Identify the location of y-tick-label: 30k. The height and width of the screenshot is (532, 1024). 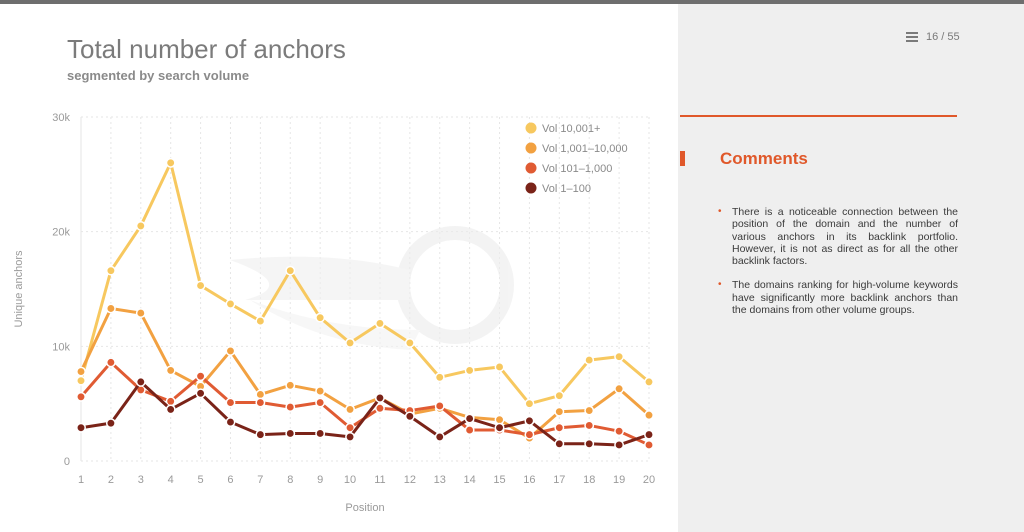
(61, 118).